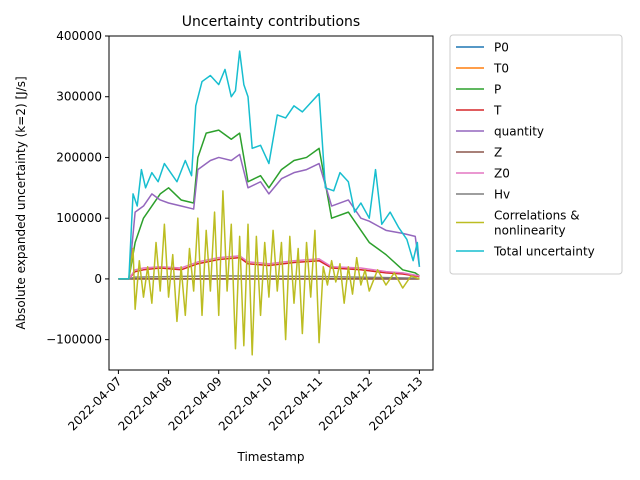 This screenshot has width=640, height=480. What do you see at coordinates (74, 340) in the screenshot?
I see `y-tick-label: −100000` at bounding box center [74, 340].